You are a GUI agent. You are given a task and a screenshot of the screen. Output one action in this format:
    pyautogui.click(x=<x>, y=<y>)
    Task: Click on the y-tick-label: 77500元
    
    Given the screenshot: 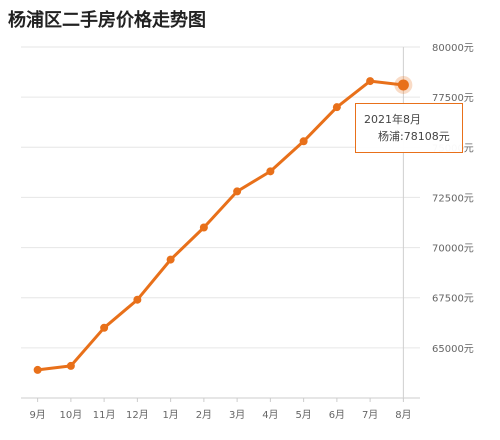 What is the action you would take?
    pyautogui.click(x=453, y=98)
    